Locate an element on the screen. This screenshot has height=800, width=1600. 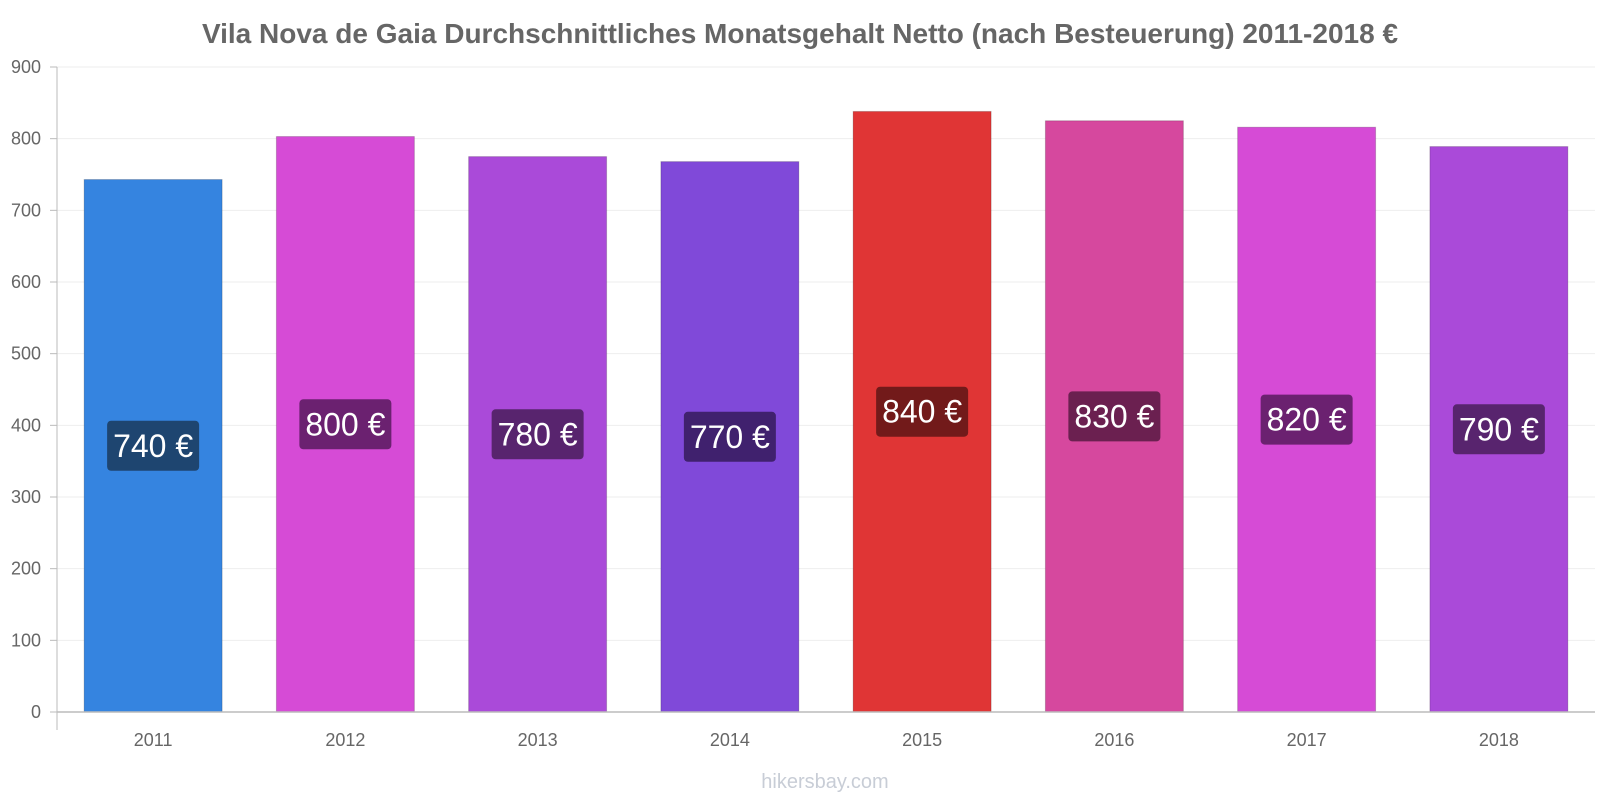
y-tick-label: 900 is located at coordinates (26, 67).